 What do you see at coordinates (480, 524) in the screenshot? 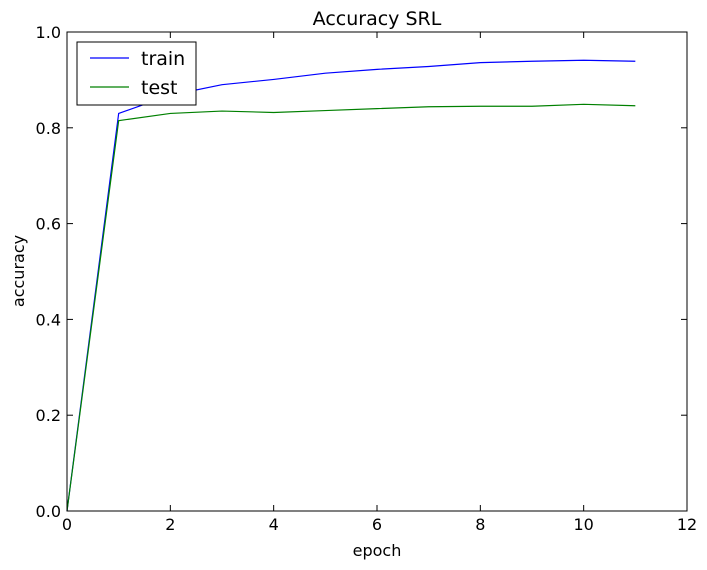
I see `x-tick-label: 8` at bounding box center [480, 524].